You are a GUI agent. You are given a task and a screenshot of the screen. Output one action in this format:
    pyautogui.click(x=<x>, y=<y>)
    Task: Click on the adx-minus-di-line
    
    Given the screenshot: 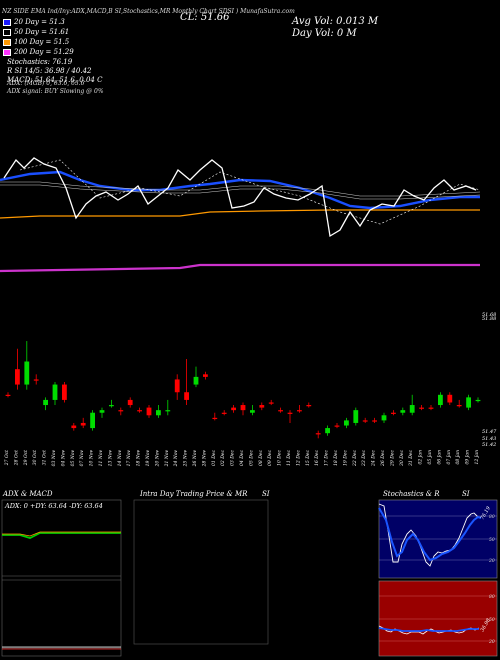 What is the action you would take?
    pyautogui.click(x=61, y=534)
    